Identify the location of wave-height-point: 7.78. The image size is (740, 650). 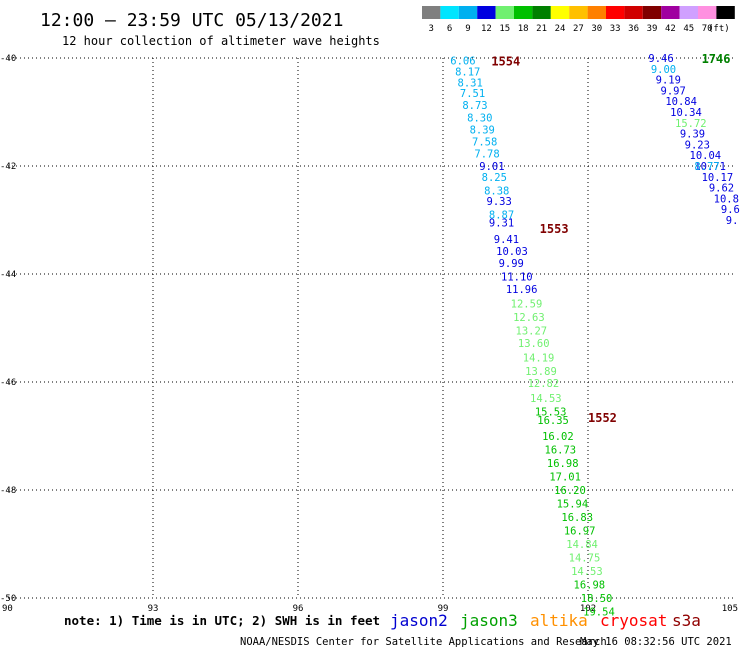
(486, 155).